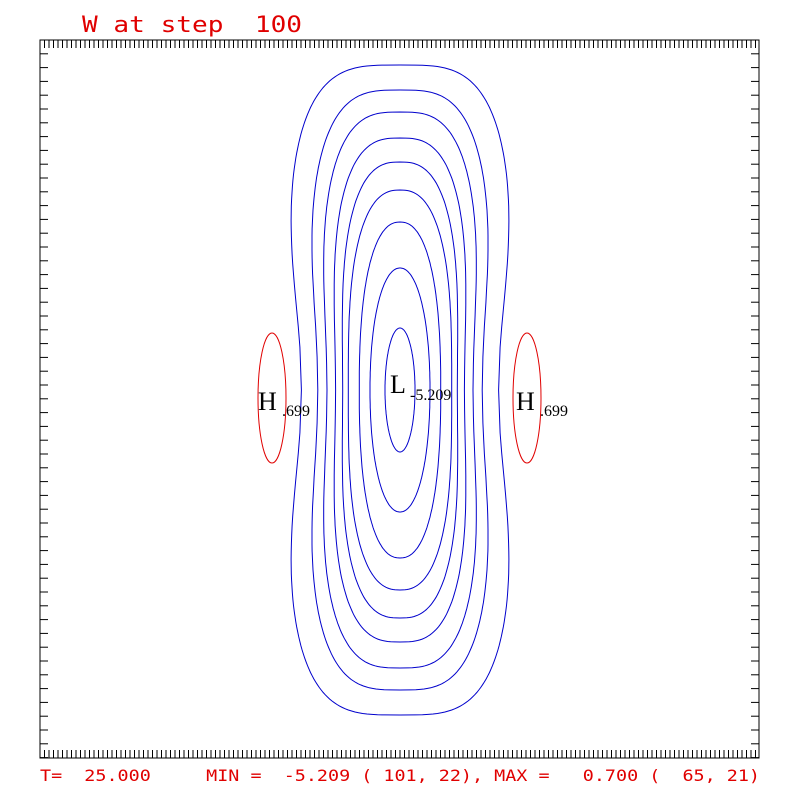 The width and height of the screenshot is (800, 800). I want to click on extremum-value: -5.209, so click(430, 395).